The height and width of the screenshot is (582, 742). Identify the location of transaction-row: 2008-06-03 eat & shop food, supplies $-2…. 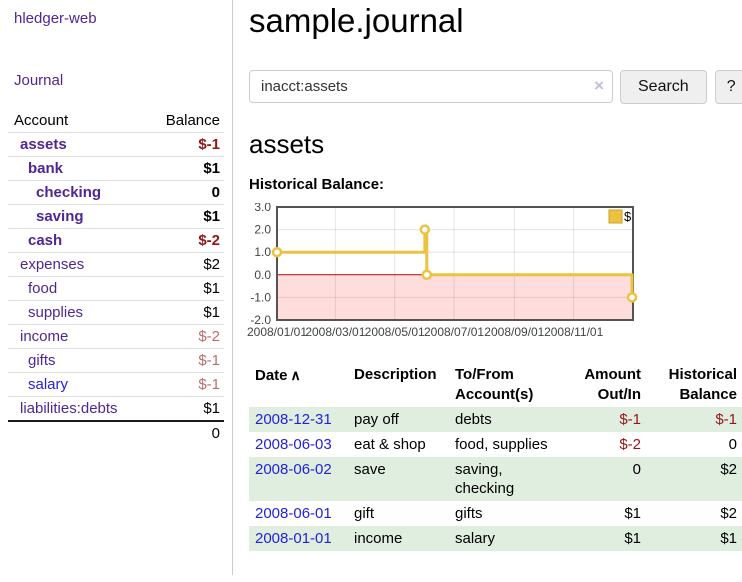
(495, 444).